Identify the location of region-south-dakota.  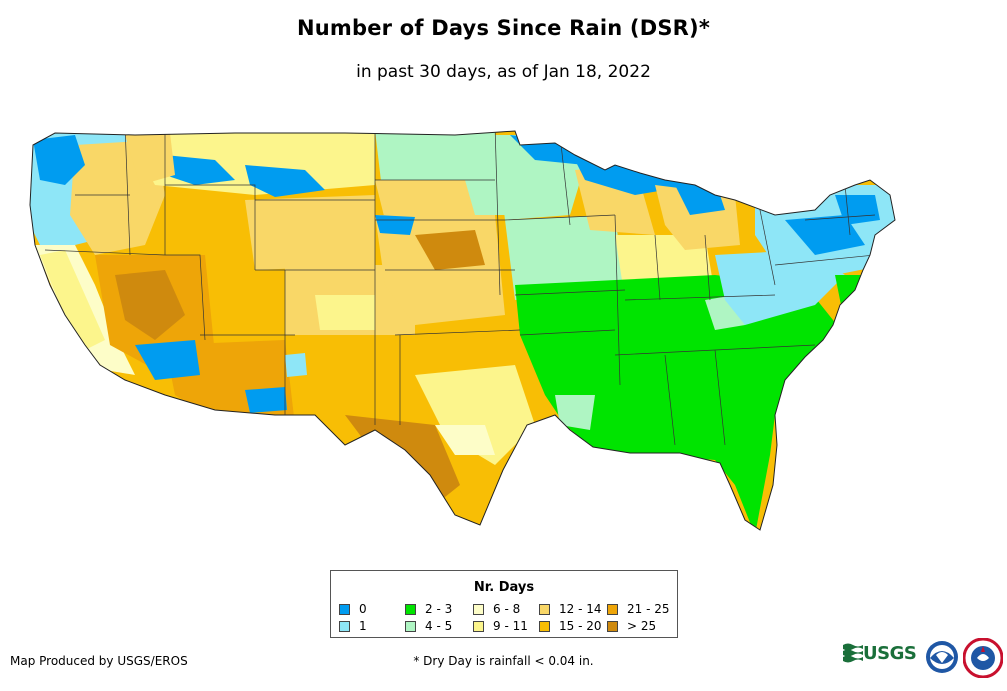
(425, 200).